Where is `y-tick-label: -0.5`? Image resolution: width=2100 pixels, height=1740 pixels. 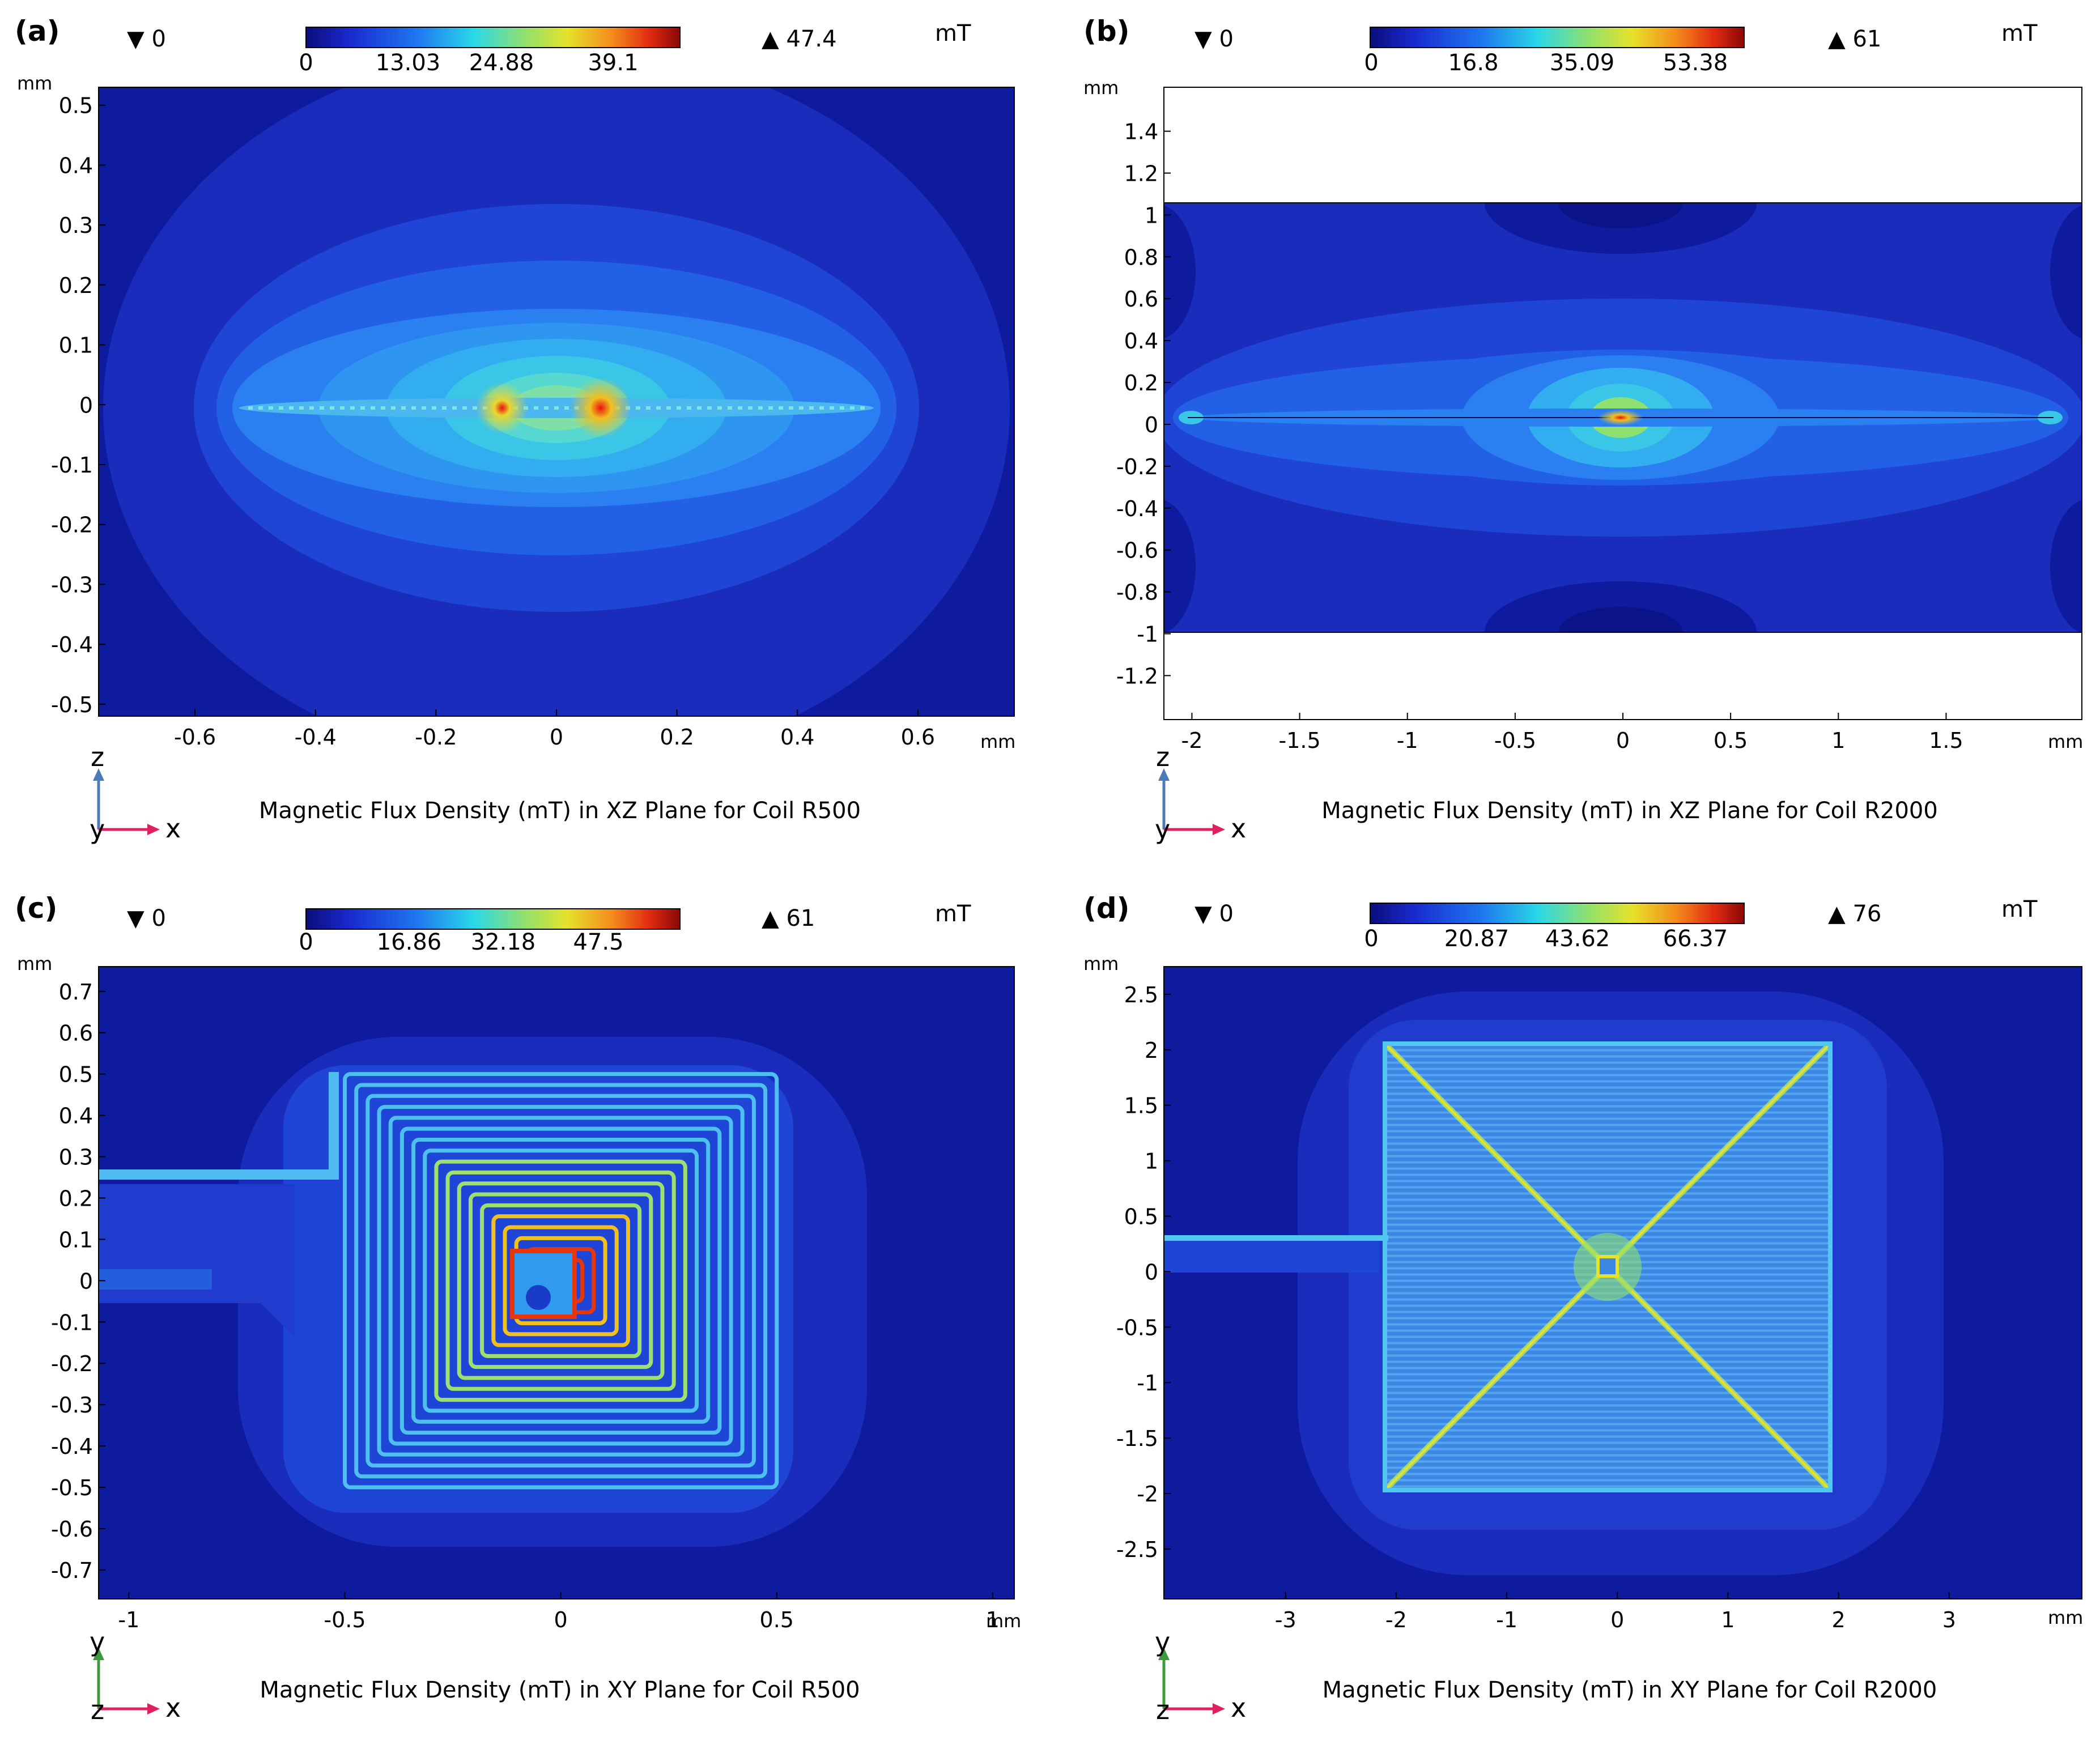 y-tick-label: -0.5 is located at coordinates (72, 1487).